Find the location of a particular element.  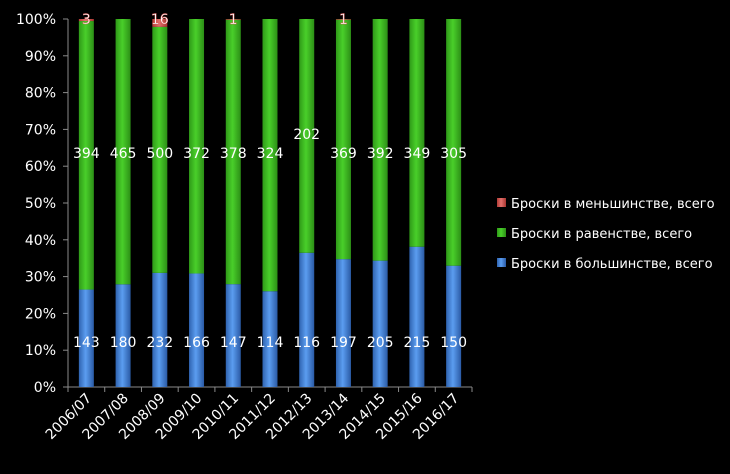

data-label: 394 is located at coordinates (86, 154).